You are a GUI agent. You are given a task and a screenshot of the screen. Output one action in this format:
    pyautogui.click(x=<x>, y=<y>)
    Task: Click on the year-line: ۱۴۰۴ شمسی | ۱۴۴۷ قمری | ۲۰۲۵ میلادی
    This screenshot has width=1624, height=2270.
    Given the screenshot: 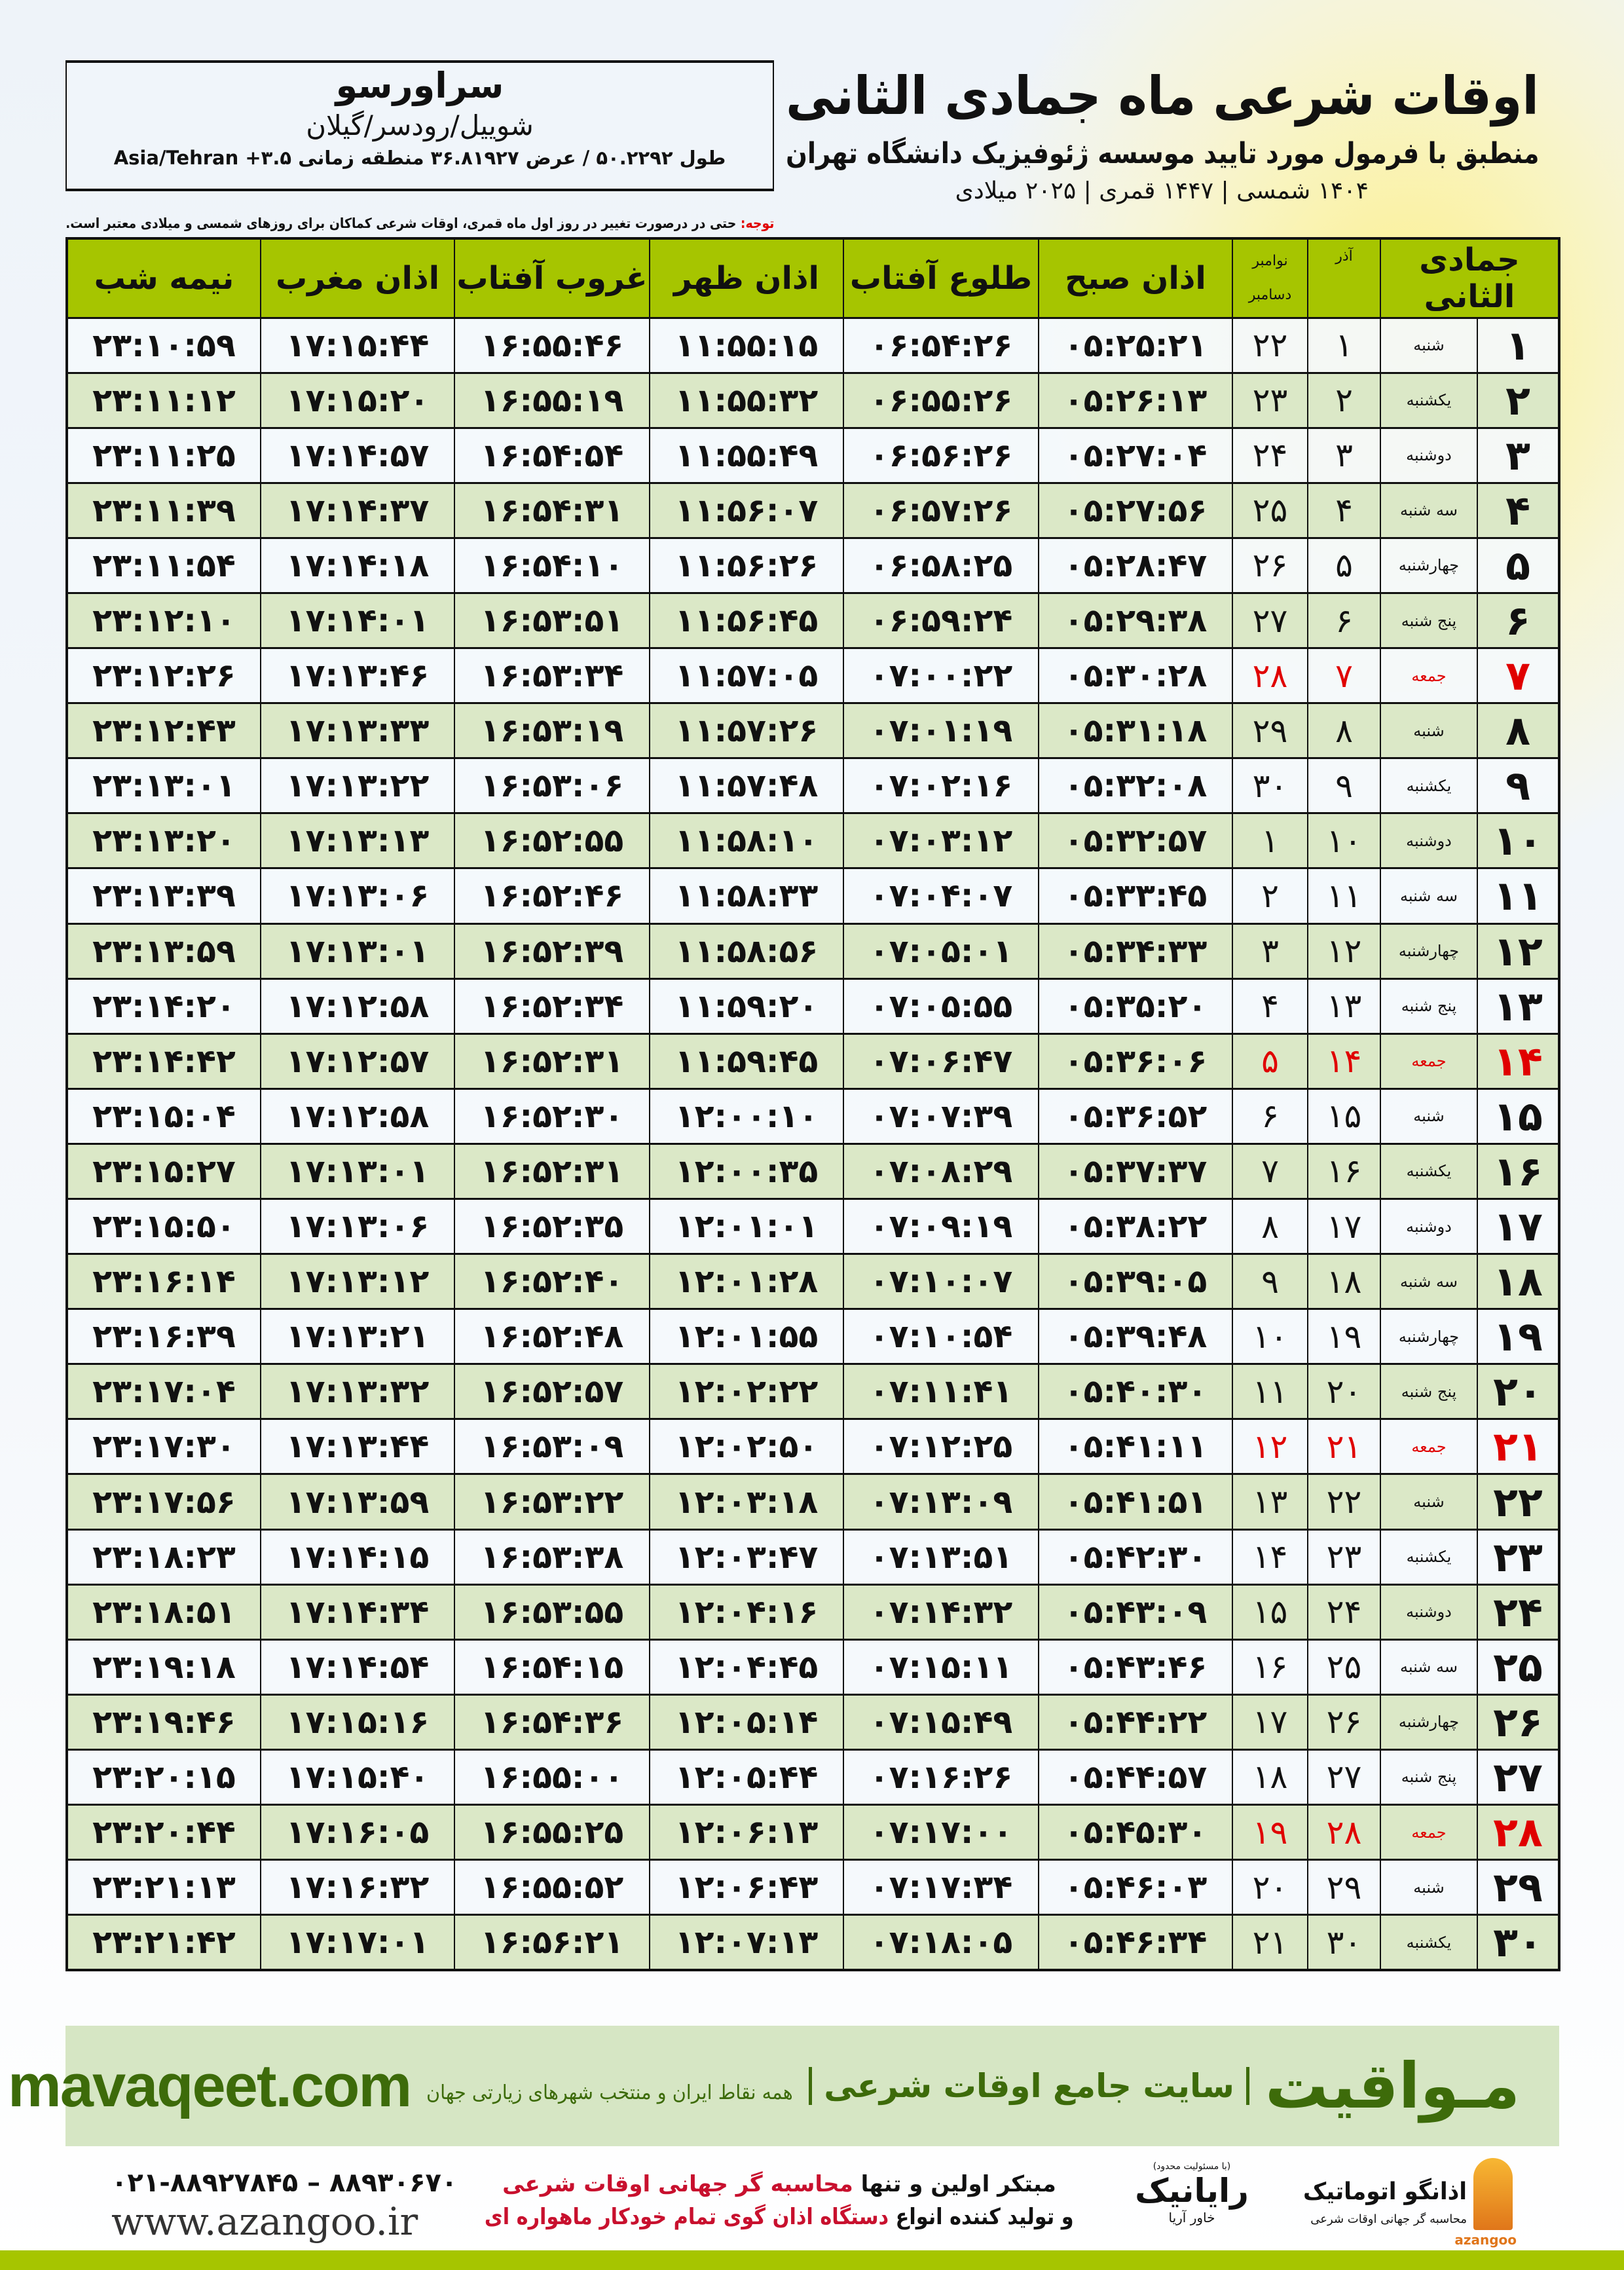 What is the action you would take?
    pyautogui.click(x=1162, y=190)
    